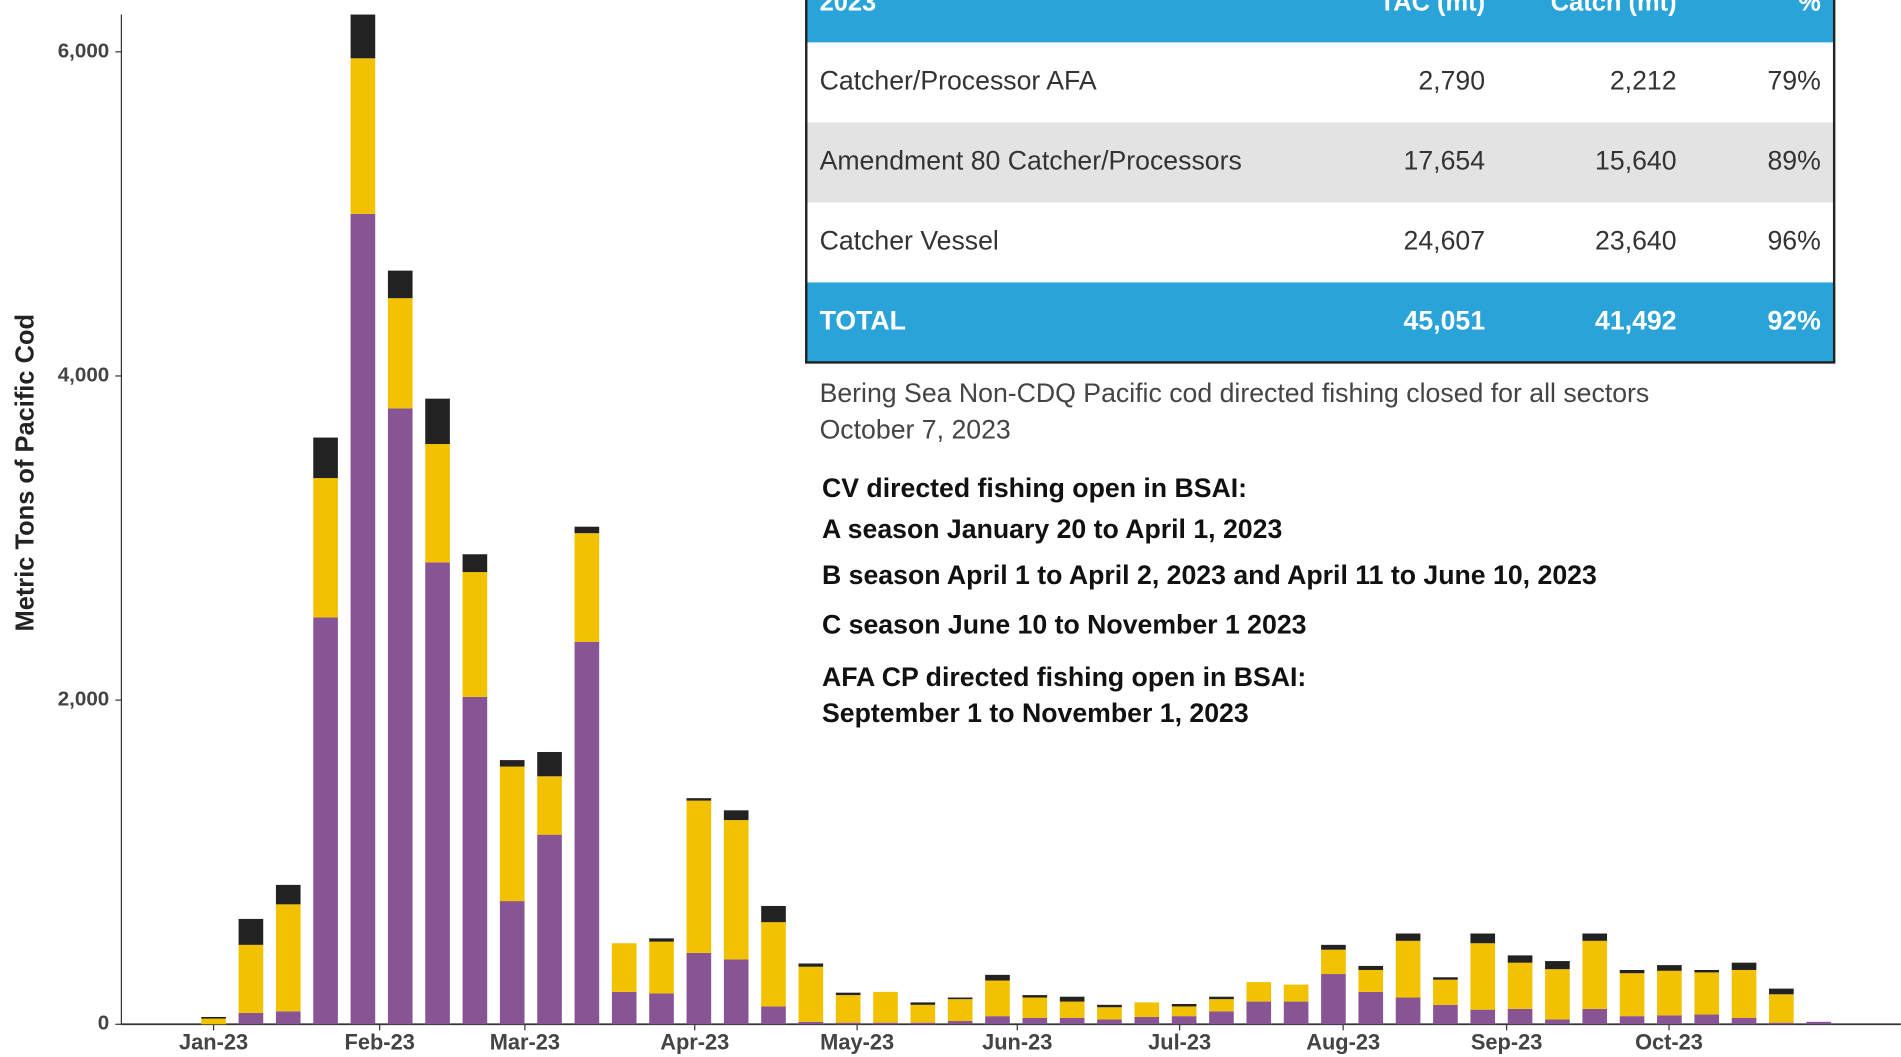  Describe the element at coordinates (213, 1041) in the screenshot. I see `x-tick-label: Jan-23` at that location.